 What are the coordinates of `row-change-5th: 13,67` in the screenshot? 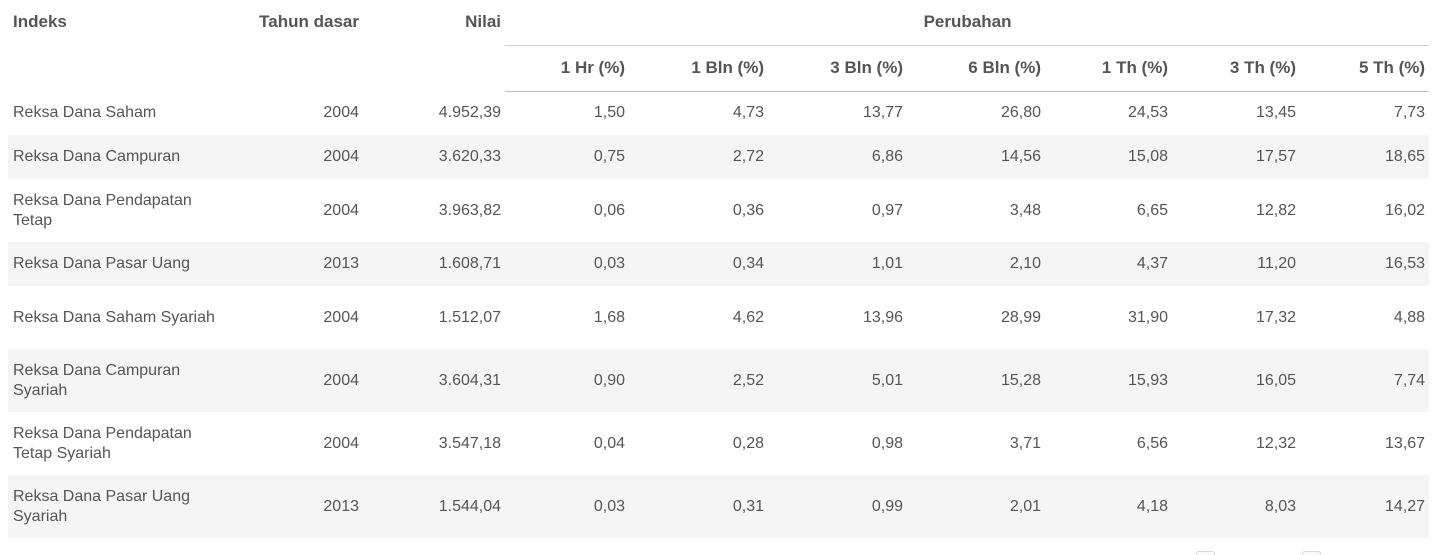 It's located at (1405, 443).